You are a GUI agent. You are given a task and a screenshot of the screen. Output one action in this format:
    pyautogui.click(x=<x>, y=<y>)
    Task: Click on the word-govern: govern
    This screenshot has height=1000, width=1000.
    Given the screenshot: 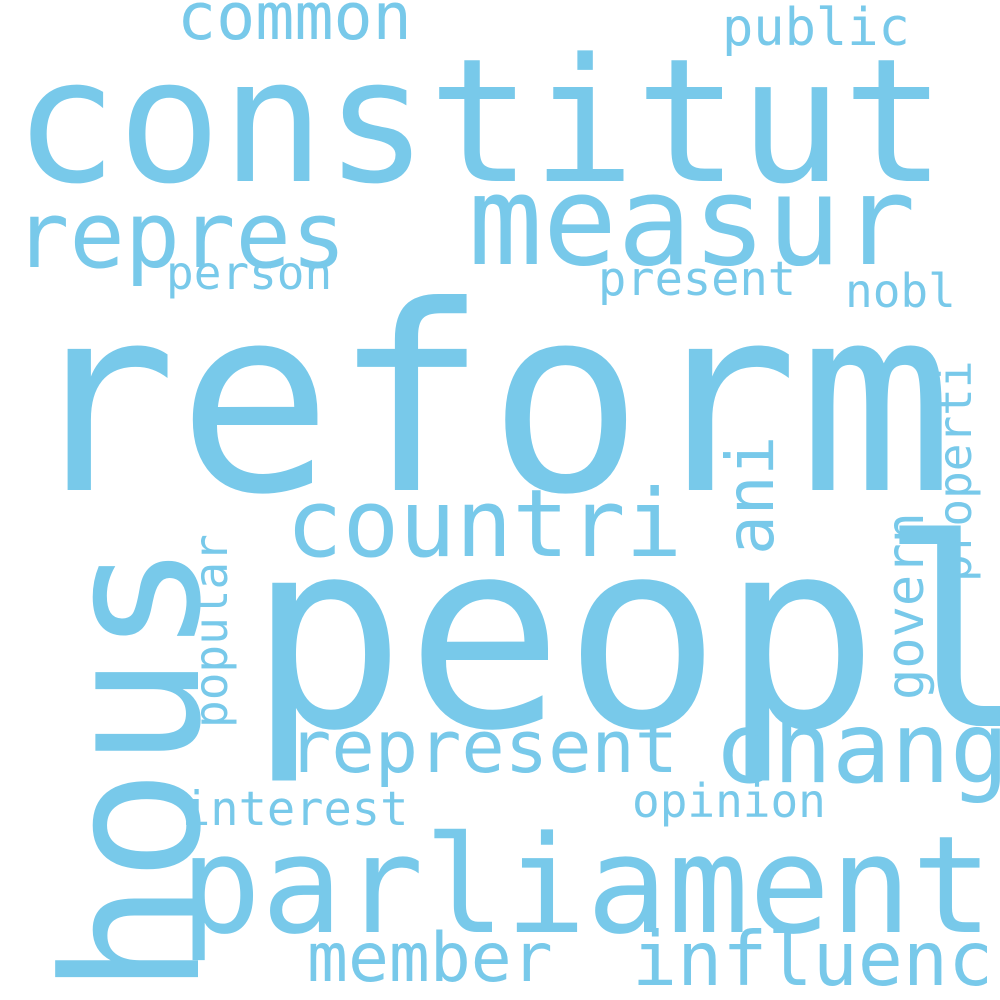 What is the action you would take?
    pyautogui.click(x=906, y=606)
    